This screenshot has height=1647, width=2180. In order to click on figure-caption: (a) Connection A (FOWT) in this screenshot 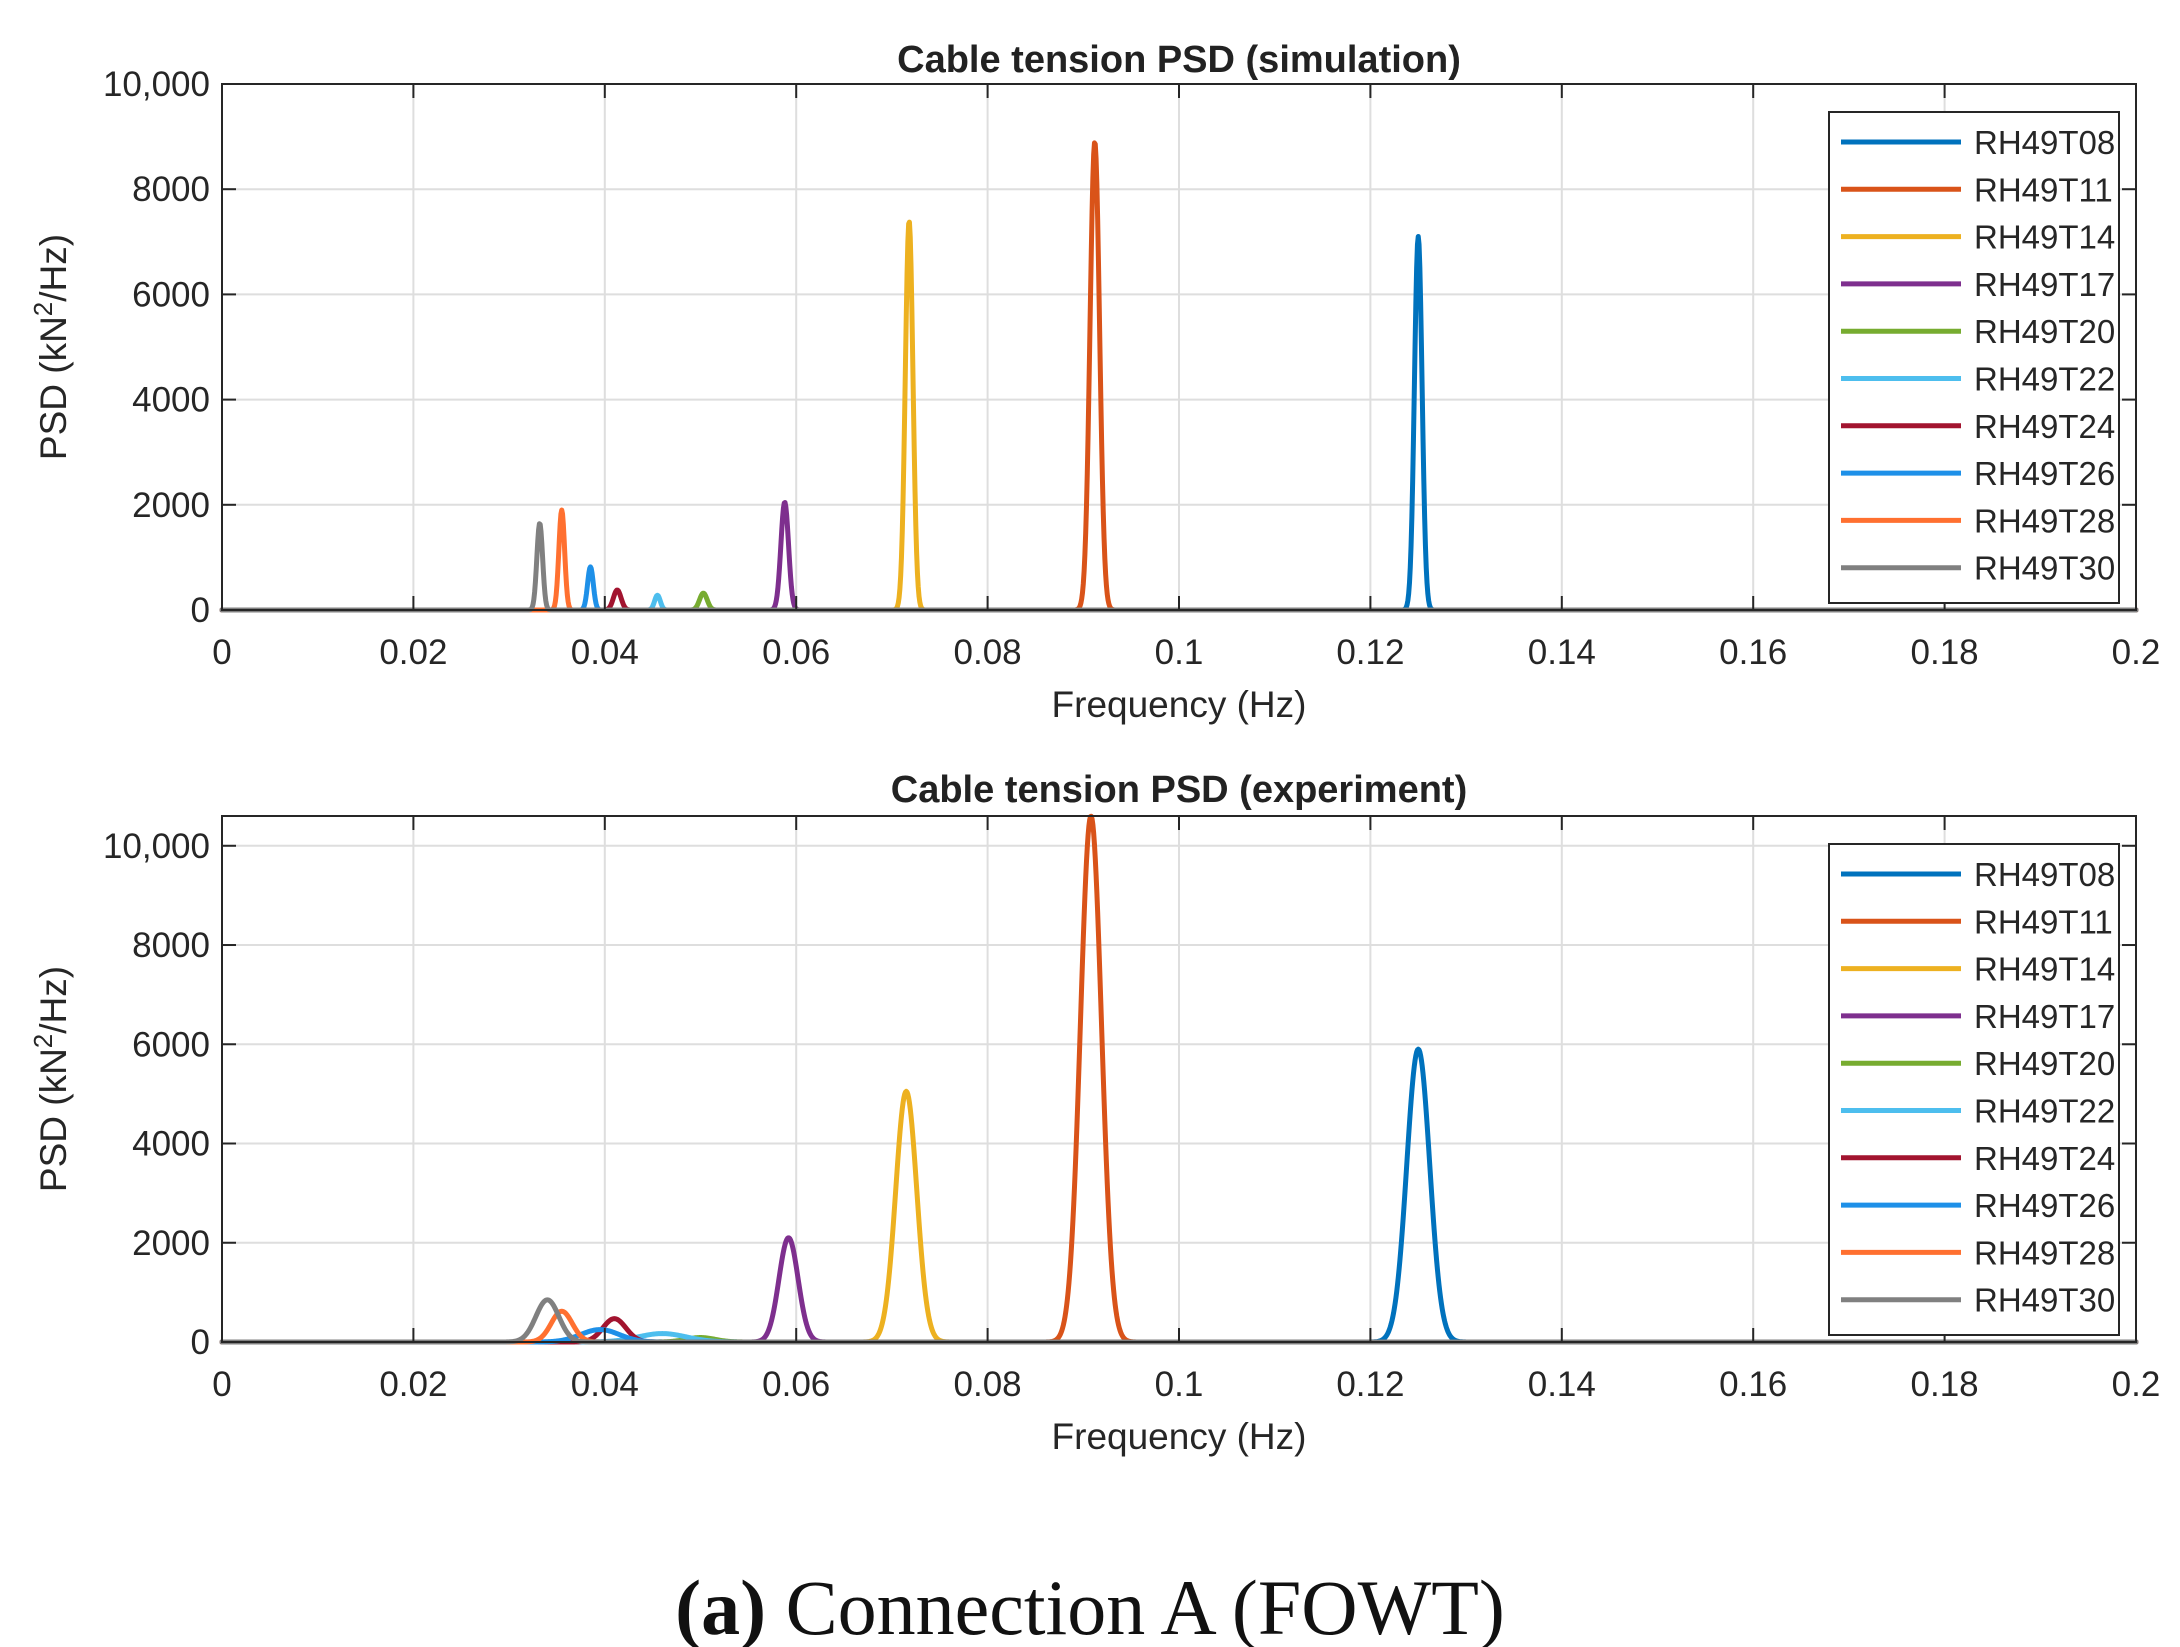, I will do `click(1090, 1605)`.